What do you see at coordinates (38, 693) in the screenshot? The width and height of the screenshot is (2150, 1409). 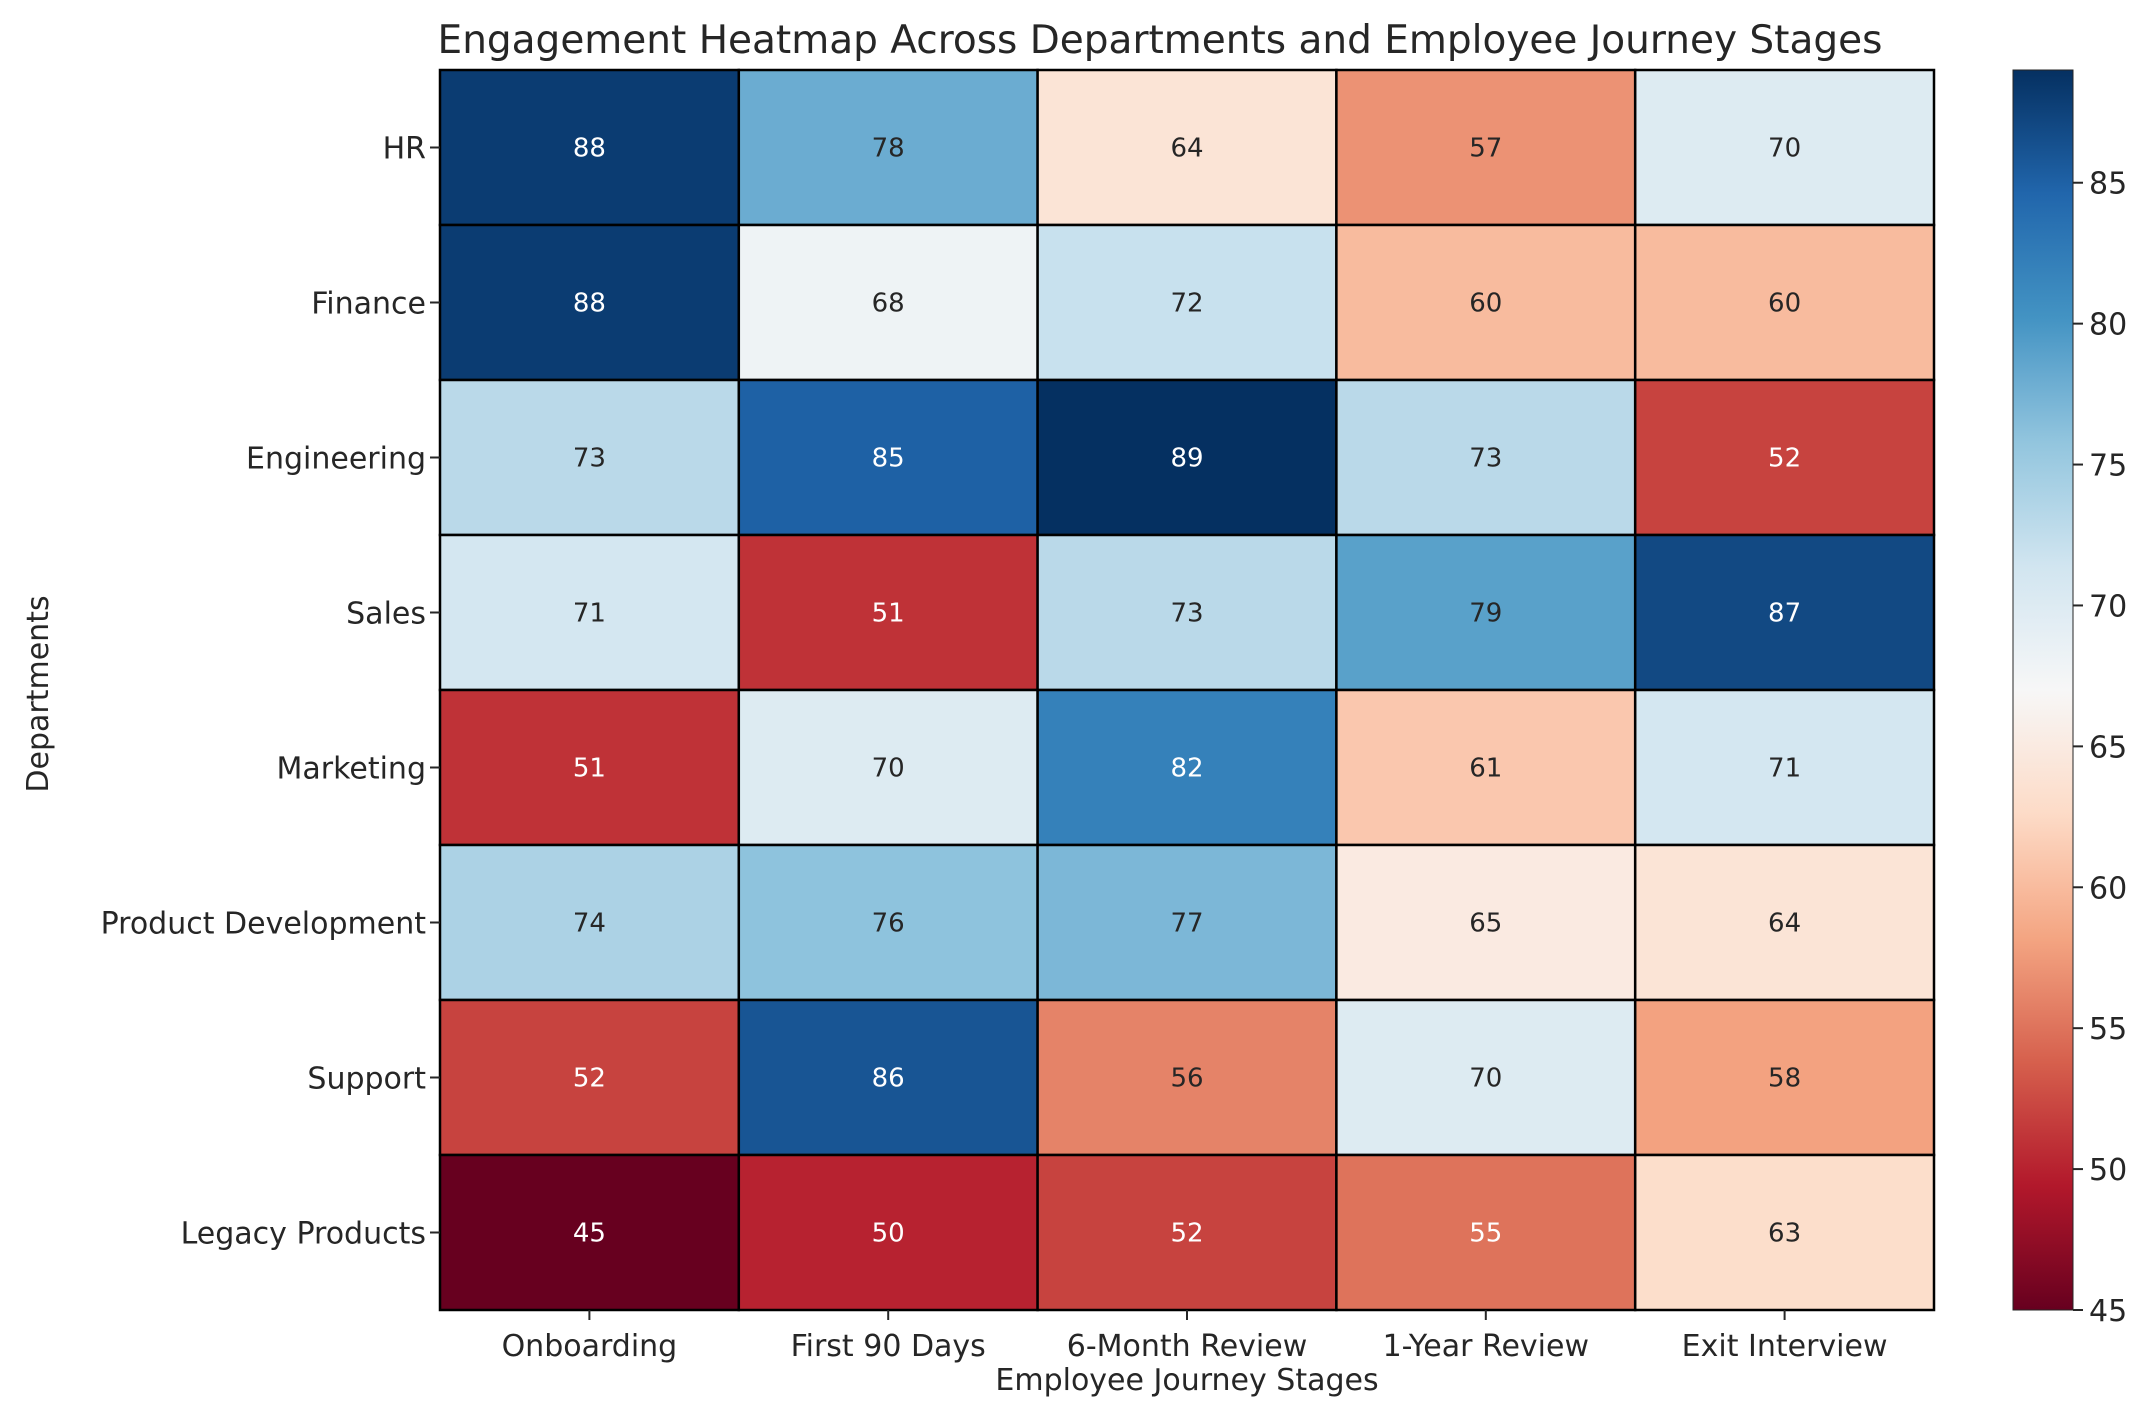 I see `y-axis-label: Departments` at bounding box center [38, 693].